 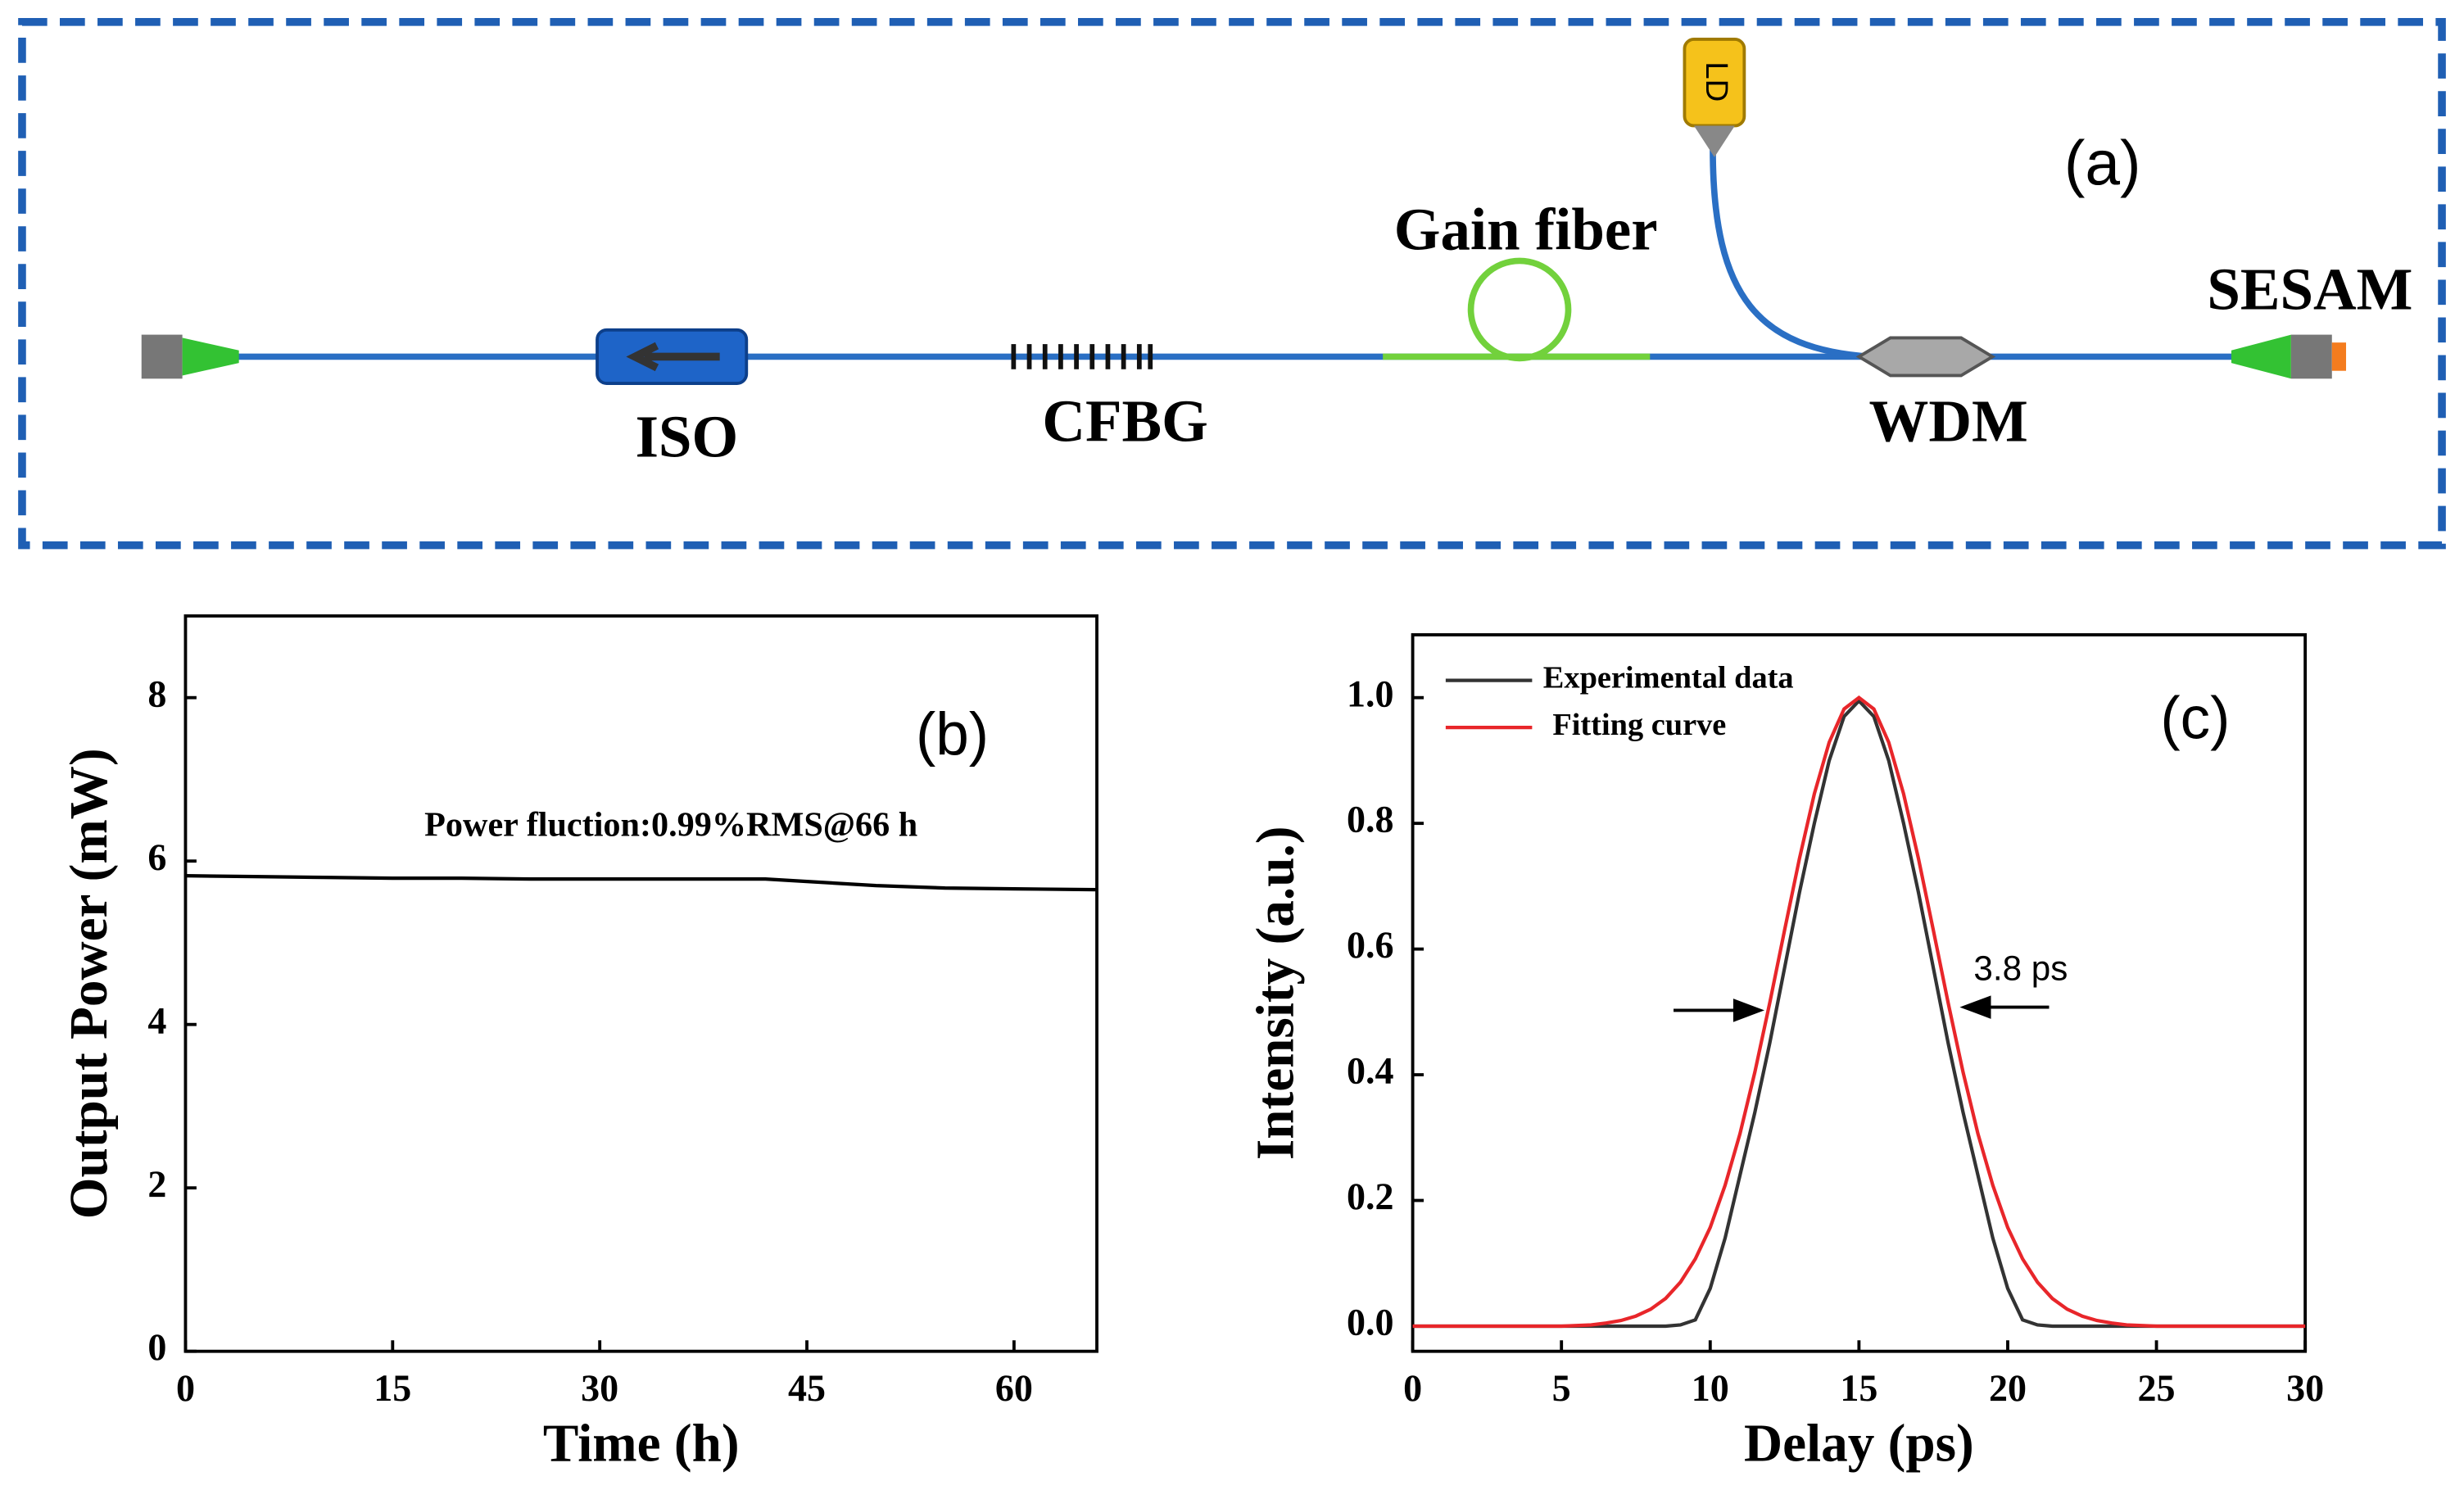 I want to click on pump-fiber, so click(x=1790, y=254).